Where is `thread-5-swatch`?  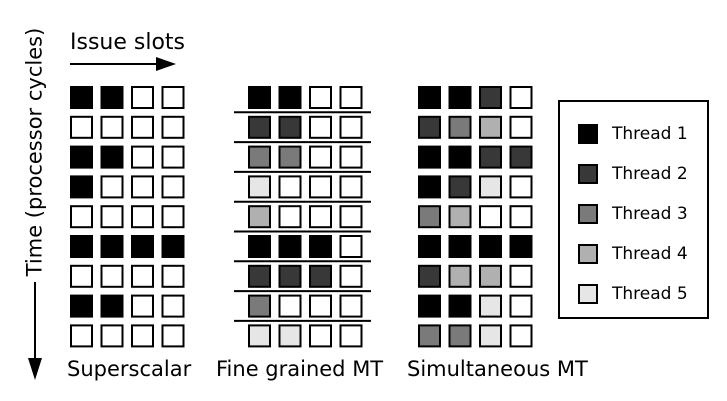 thread-5-swatch is located at coordinates (588, 294).